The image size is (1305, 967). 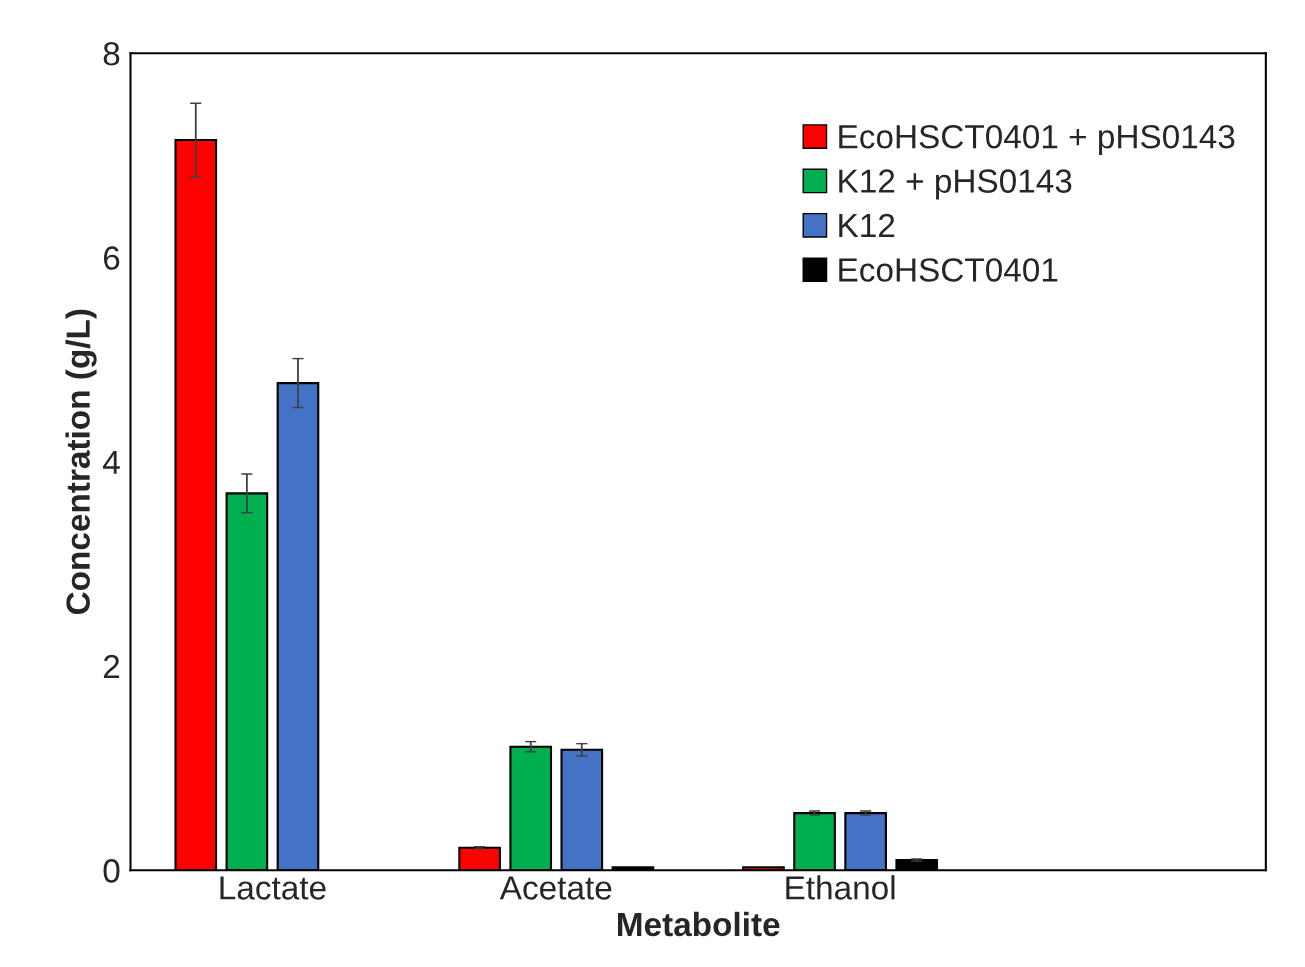 I want to click on x-tick-label: Acetate, so click(x=555, y=888).